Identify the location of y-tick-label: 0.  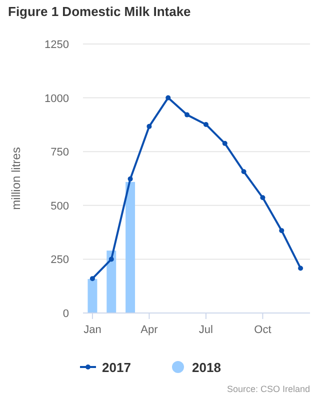
(65, 314).